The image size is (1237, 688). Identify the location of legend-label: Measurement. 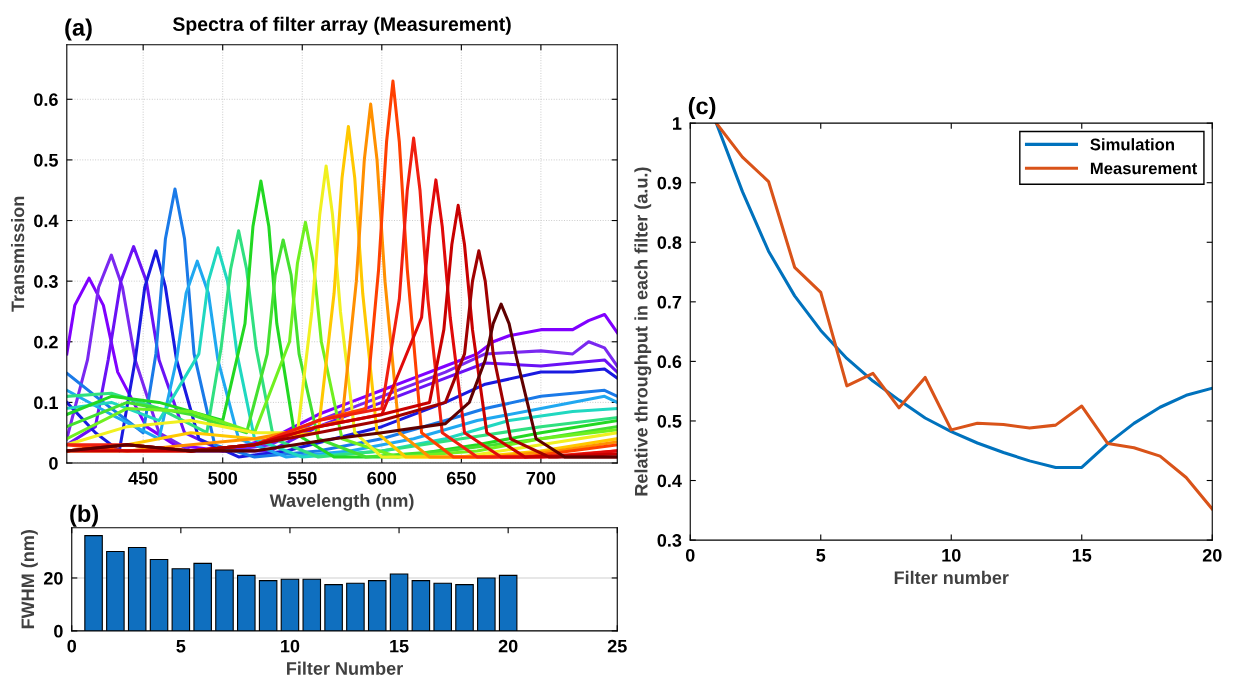
(1144, 168).